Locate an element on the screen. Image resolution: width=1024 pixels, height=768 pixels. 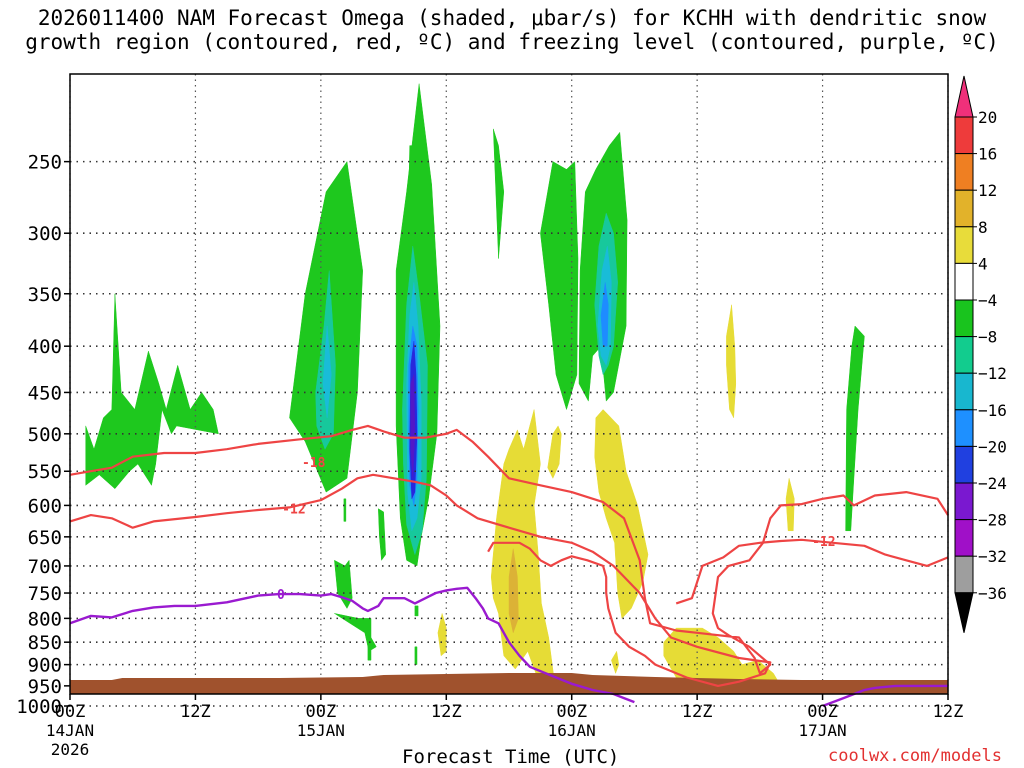
y-tick-label: 700 is located at coordinates (45, 567).